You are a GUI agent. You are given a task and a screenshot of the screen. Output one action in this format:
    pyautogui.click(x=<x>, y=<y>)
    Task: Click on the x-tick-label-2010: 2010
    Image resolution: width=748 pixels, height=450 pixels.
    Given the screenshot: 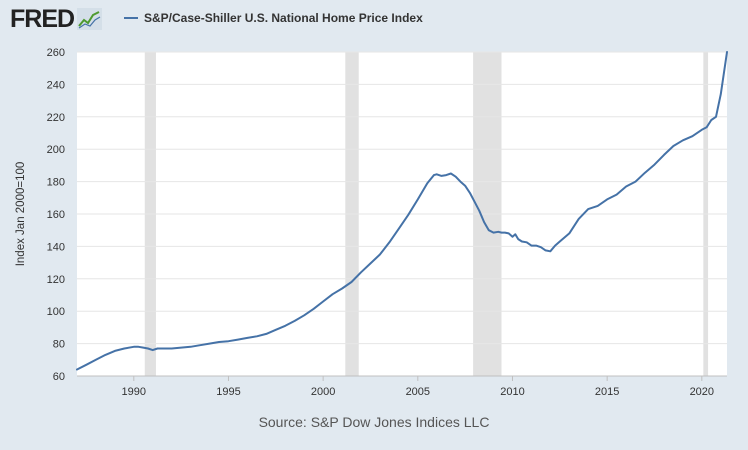 What is the action you would take?
    pyautogui.click(x=512, y=392)
    